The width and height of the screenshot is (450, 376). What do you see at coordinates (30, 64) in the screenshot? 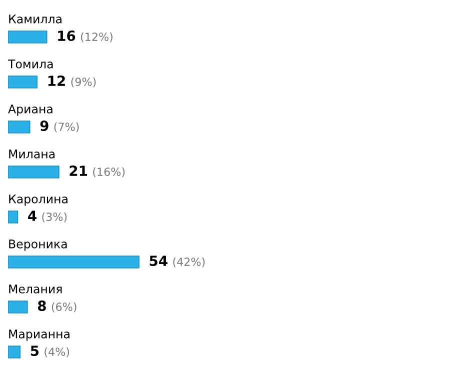
I see `y-tick-label: Томила` at bounding box center [30, 64].